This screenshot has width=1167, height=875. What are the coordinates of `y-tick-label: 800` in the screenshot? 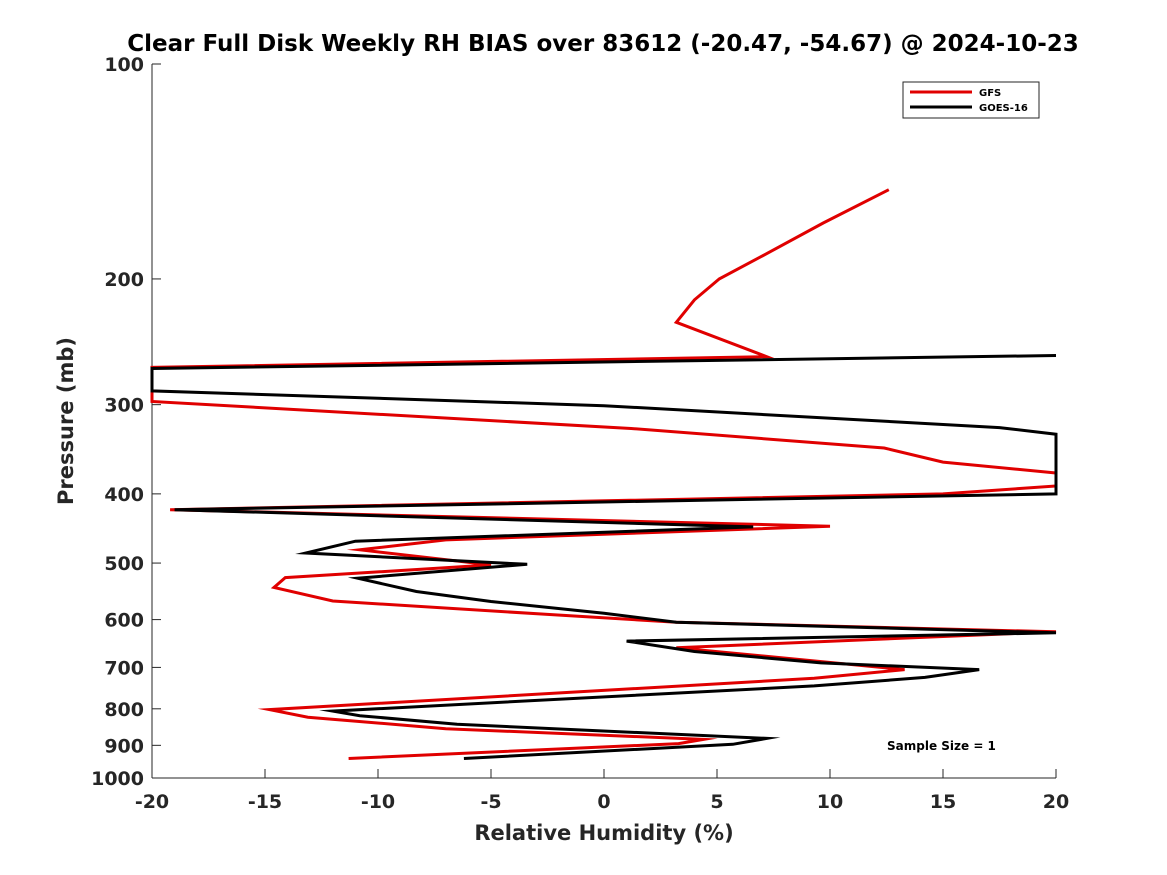 It's located at (124, 710).